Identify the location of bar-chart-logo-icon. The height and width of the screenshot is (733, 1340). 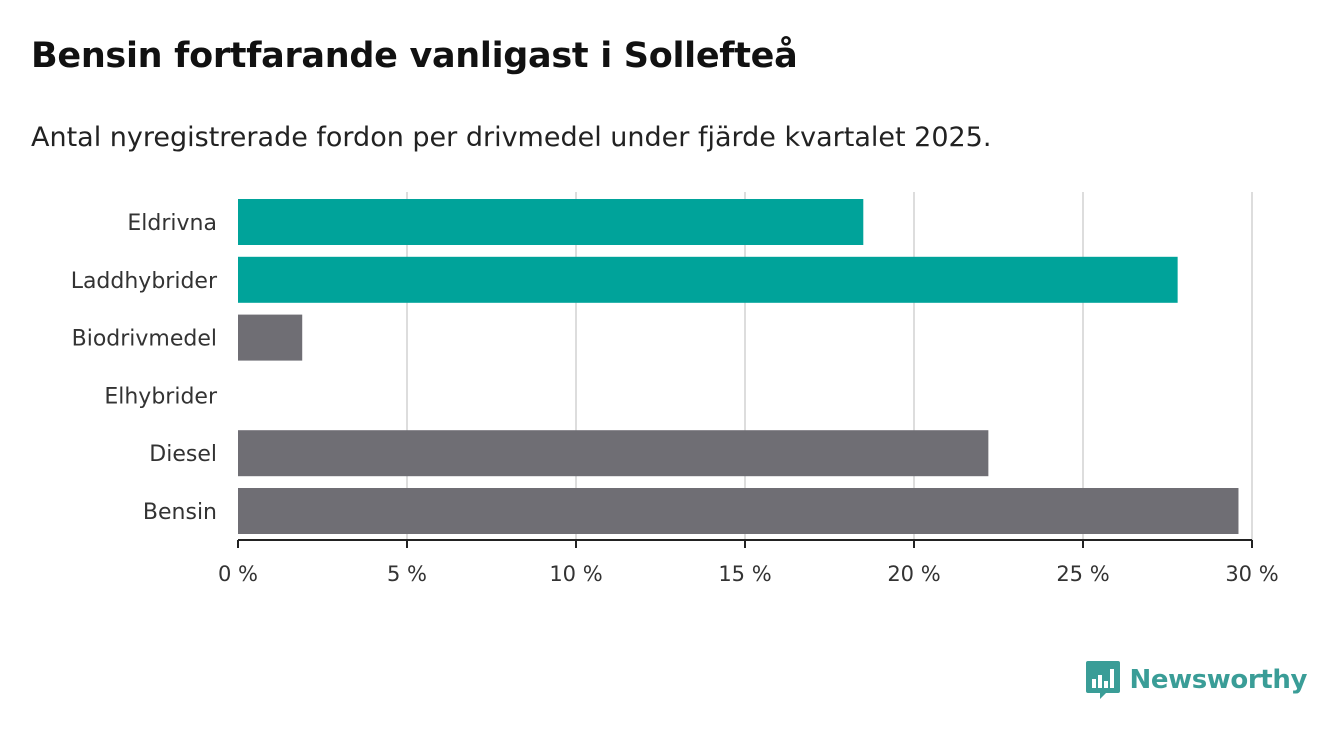
(1102, 680).